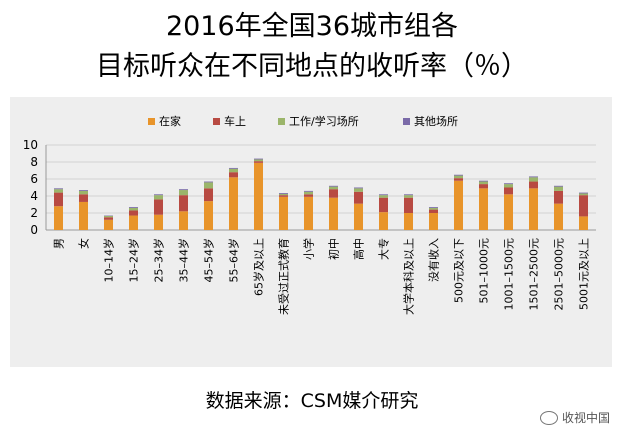 The width and height of the screenshot is (624, 437). Describe the element at coordinates (184, 260) in the screenshot. I see `x-tick-label: 35–44岁` at that location.